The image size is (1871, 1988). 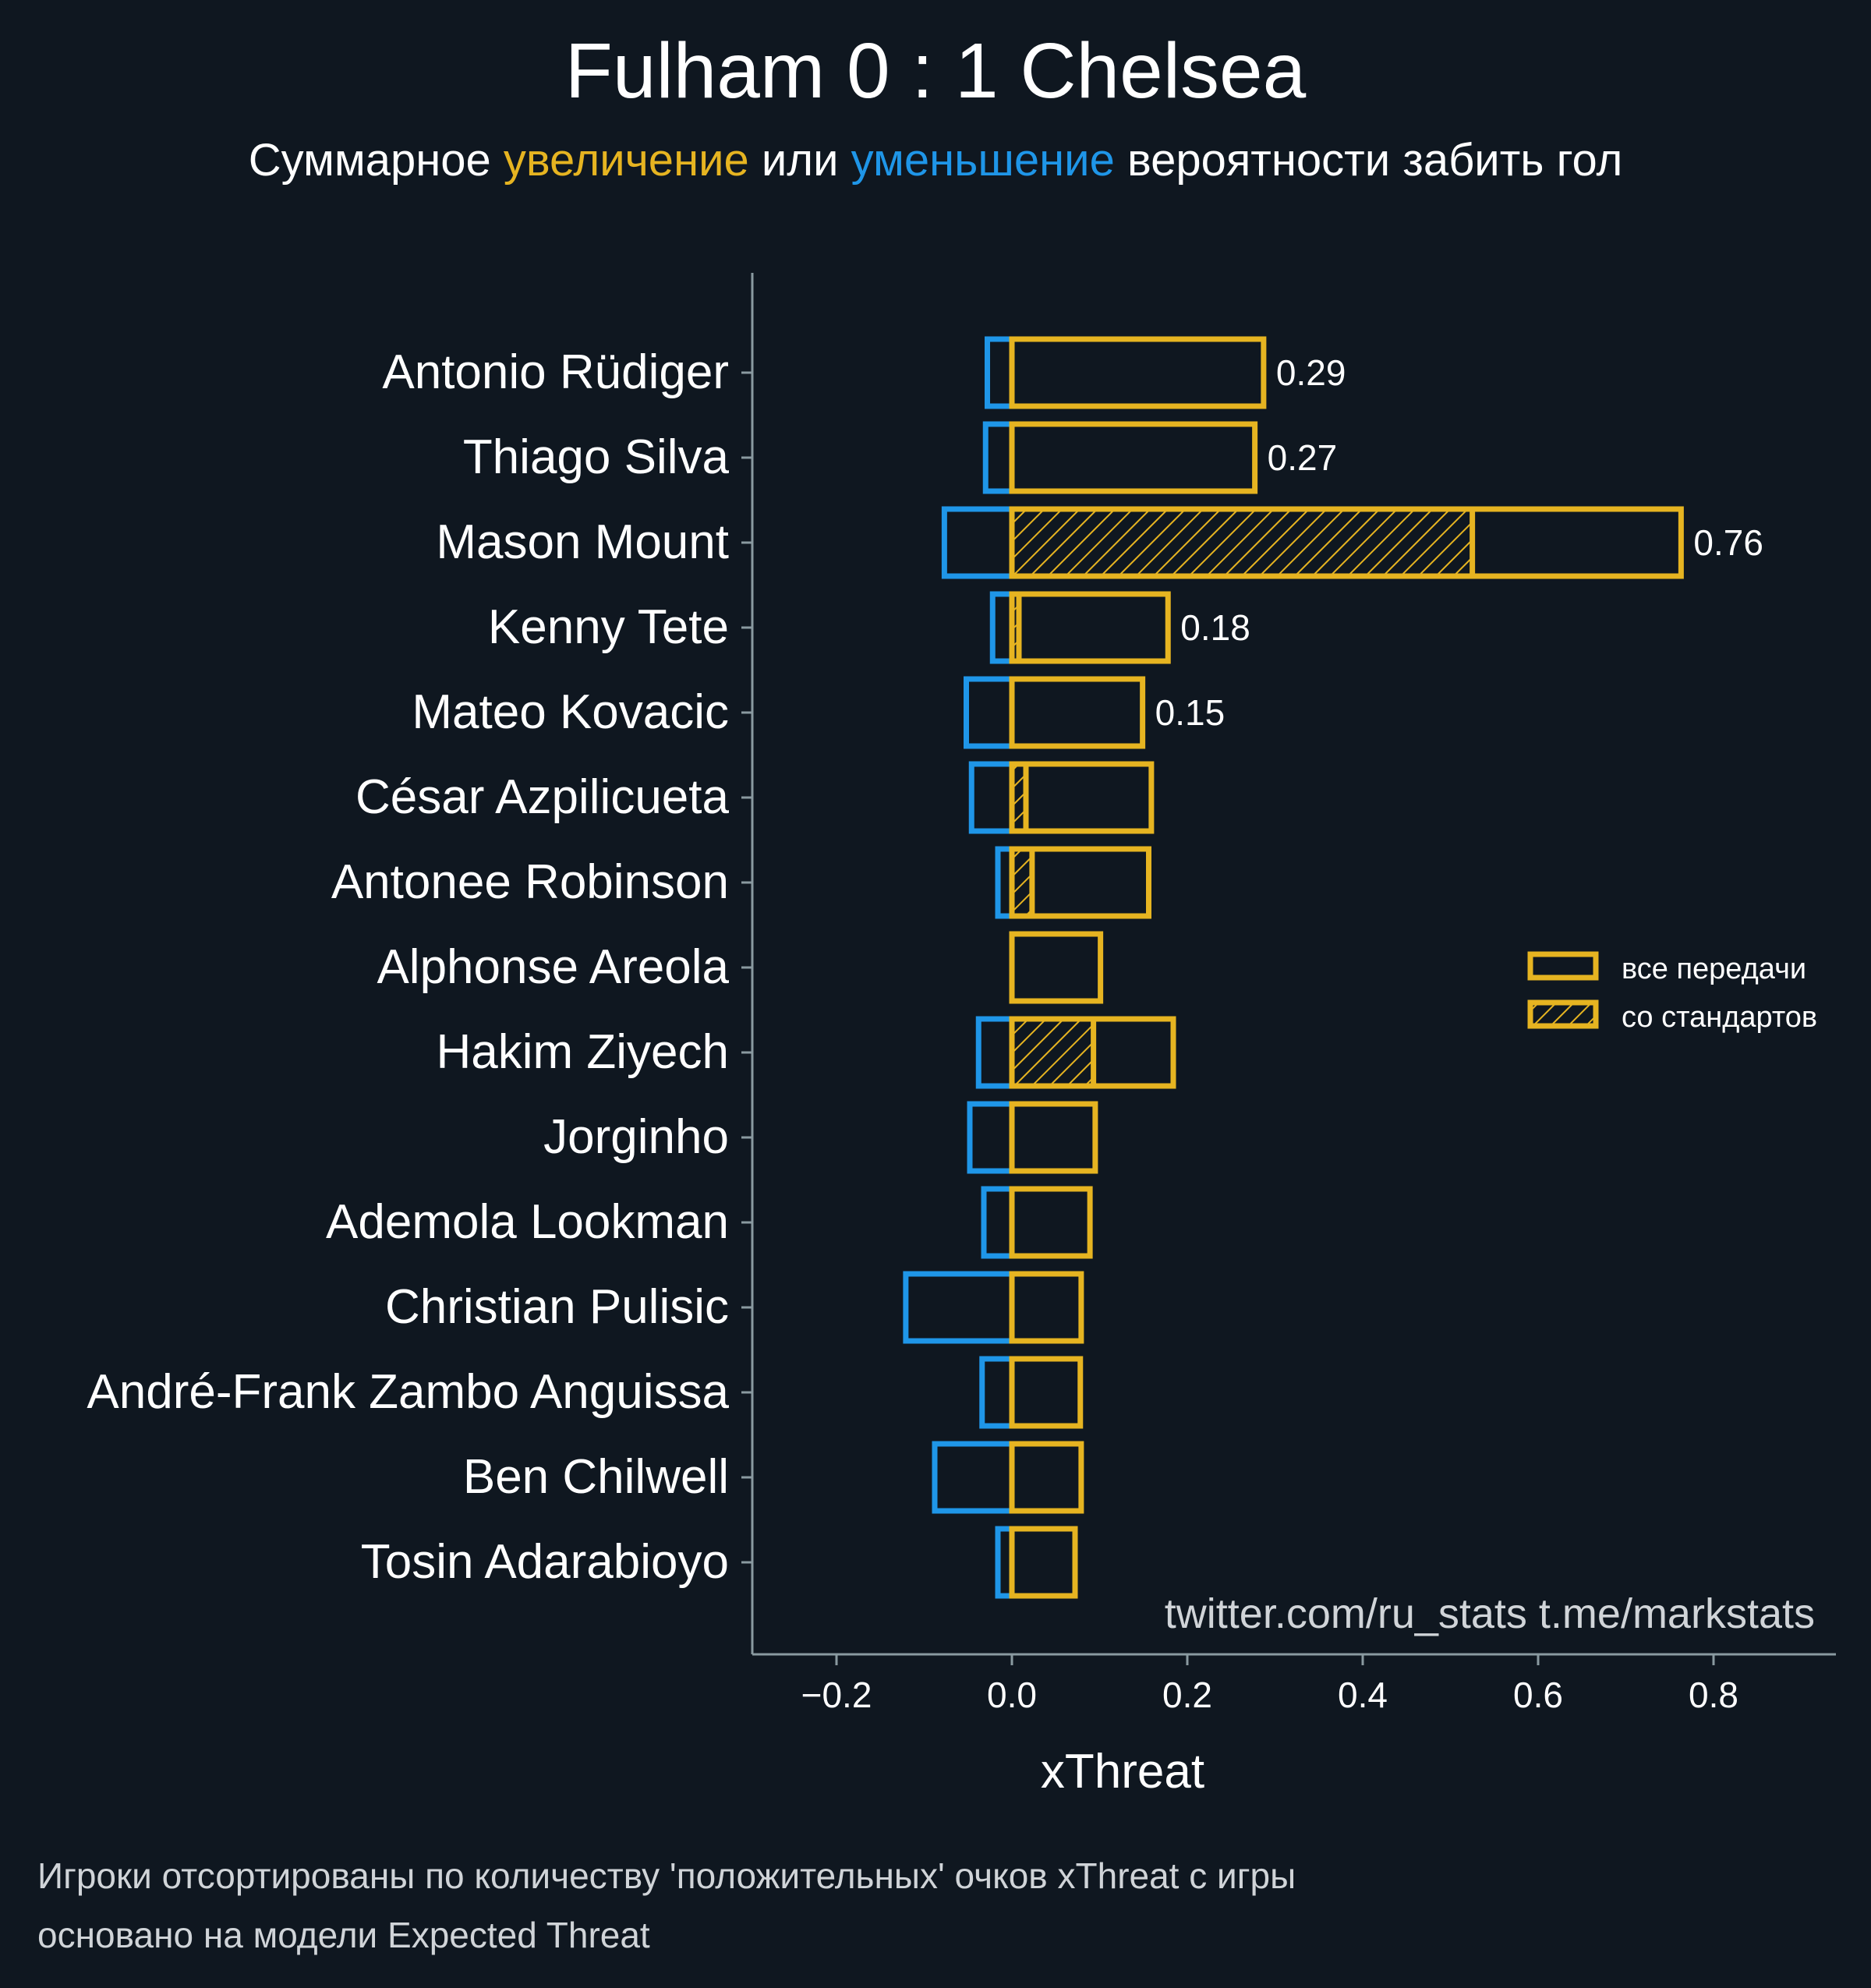 I want to click on legend-label-setpiece: со стандартов, so click(x=1719, y=1018).